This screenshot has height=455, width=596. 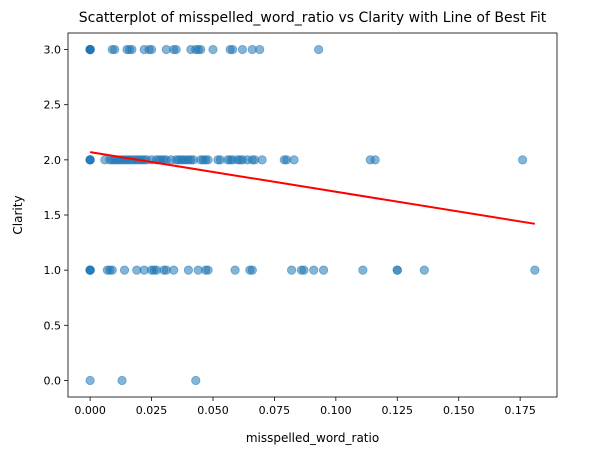 What do you see at coordinates (213, 410) in the screenshot?
I see `x-tick-label: 0.050` at bounding box center [213, 410].